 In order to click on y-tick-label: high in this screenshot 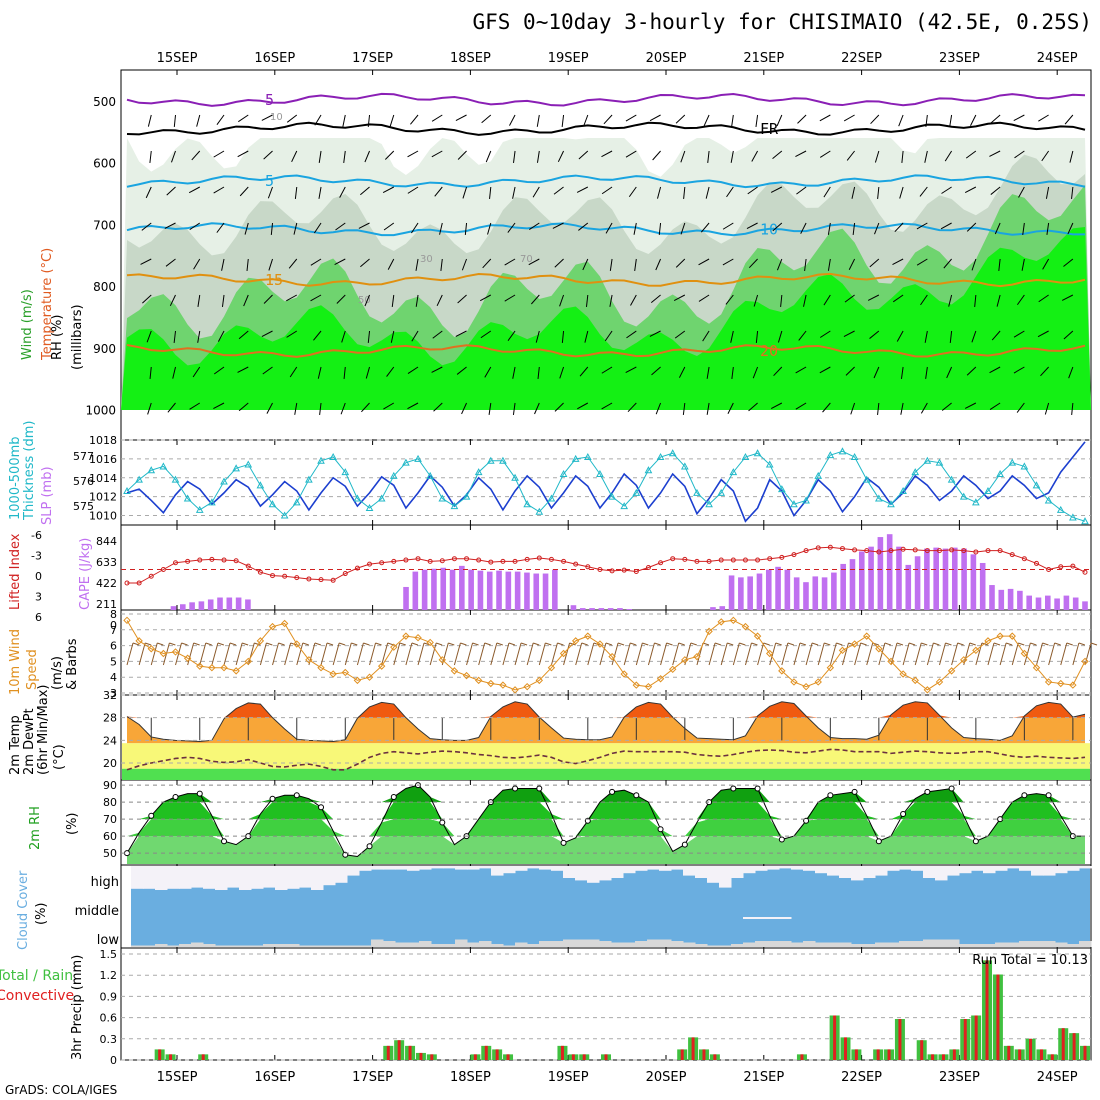, I will do `click(105, 882)`.